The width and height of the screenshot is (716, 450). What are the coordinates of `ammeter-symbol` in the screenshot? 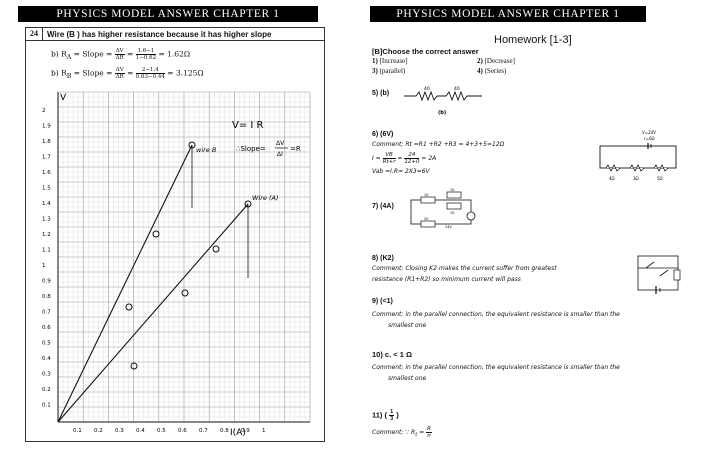 It's located at (471, 216).